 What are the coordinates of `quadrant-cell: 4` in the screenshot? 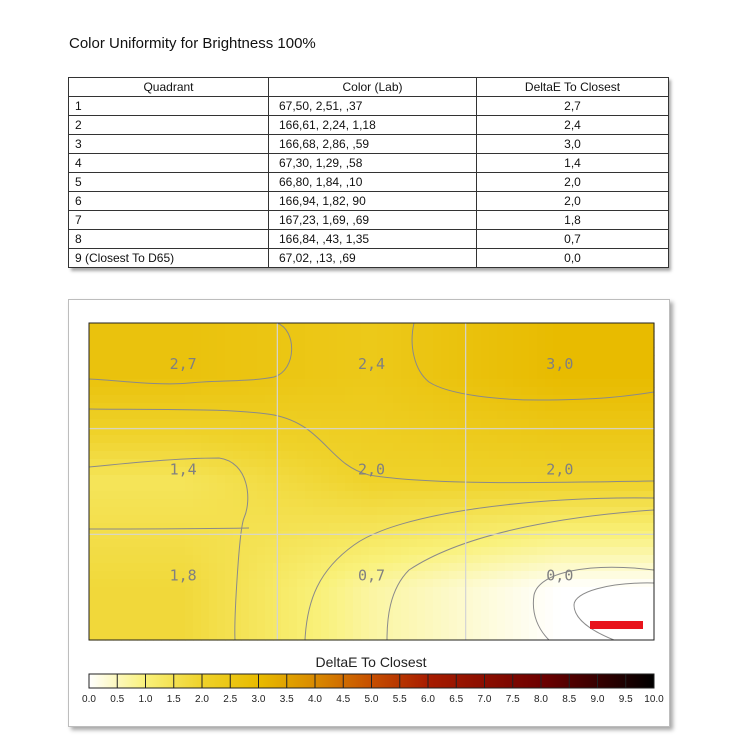 It's located at (168, 163).